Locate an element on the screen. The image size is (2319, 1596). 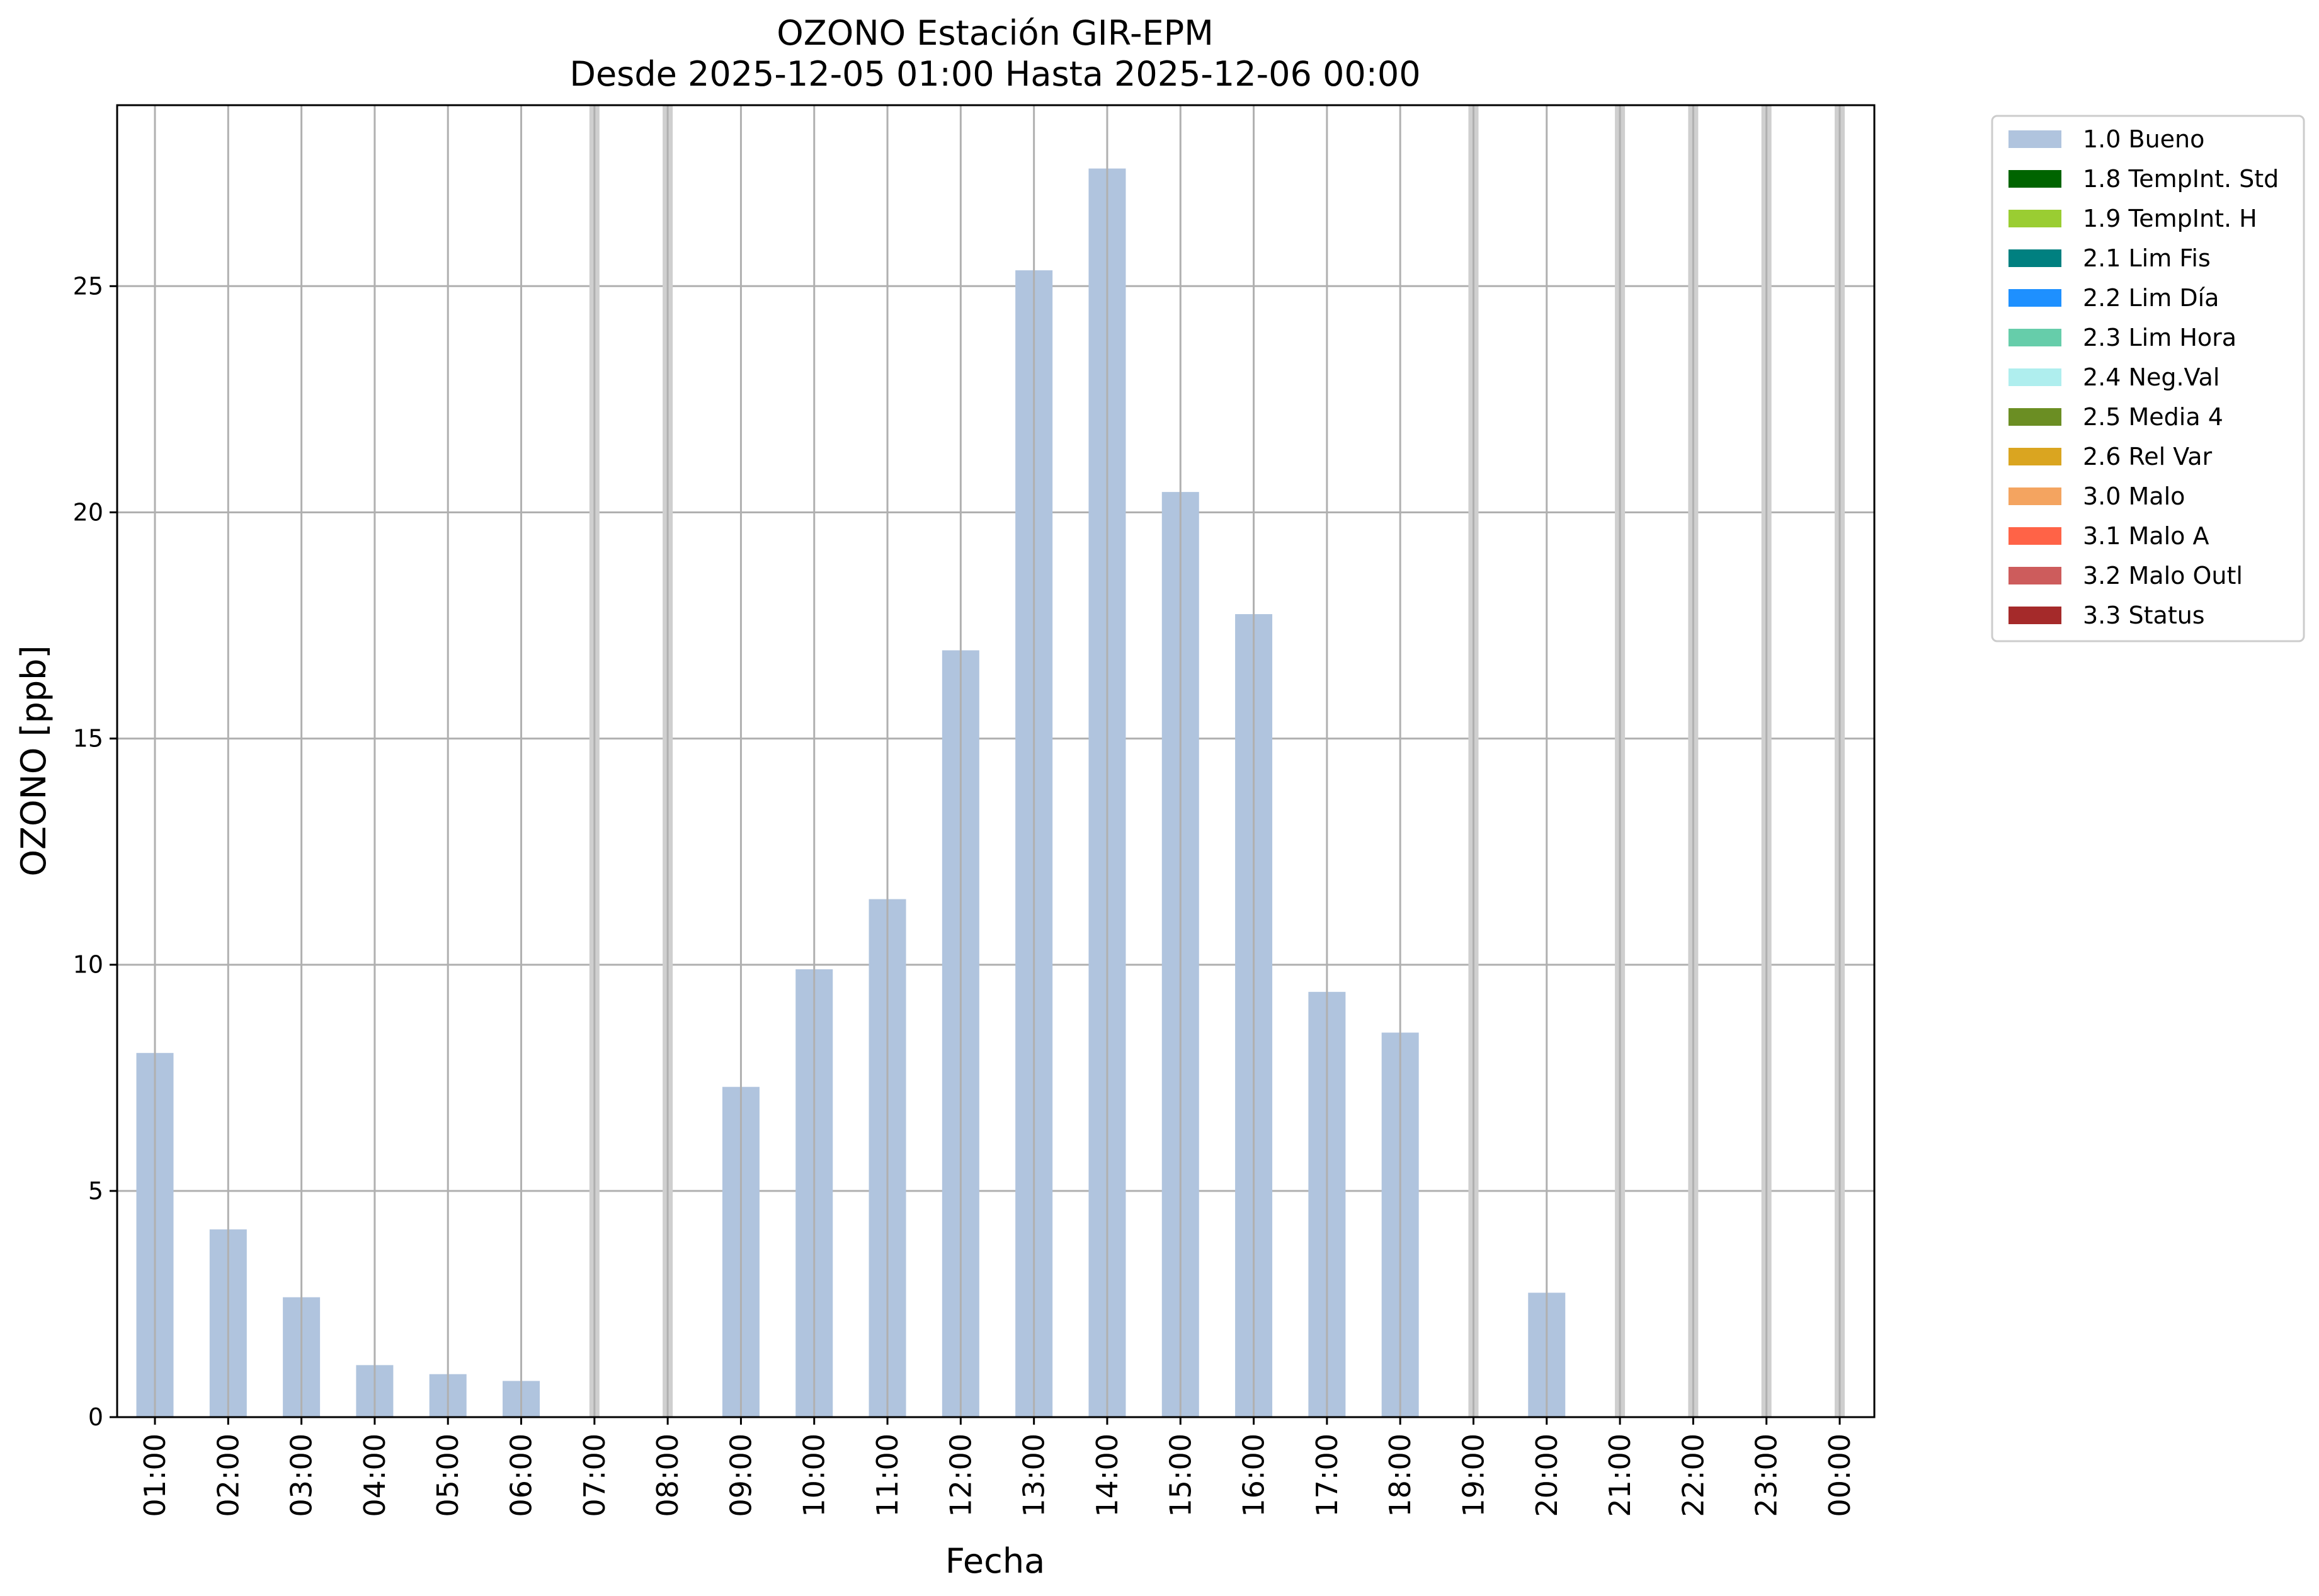
x-tick-label: 16:00 is located at coordinates (1254, 1475).